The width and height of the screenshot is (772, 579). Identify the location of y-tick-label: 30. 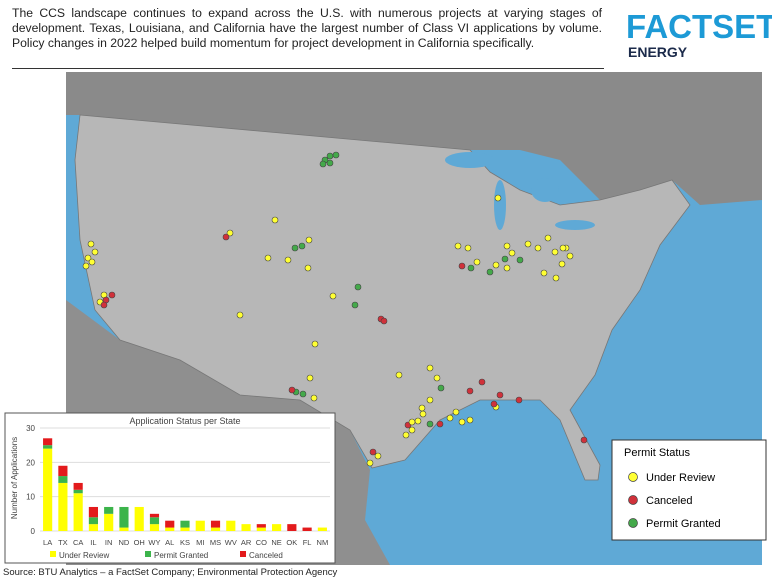
(30, 428).